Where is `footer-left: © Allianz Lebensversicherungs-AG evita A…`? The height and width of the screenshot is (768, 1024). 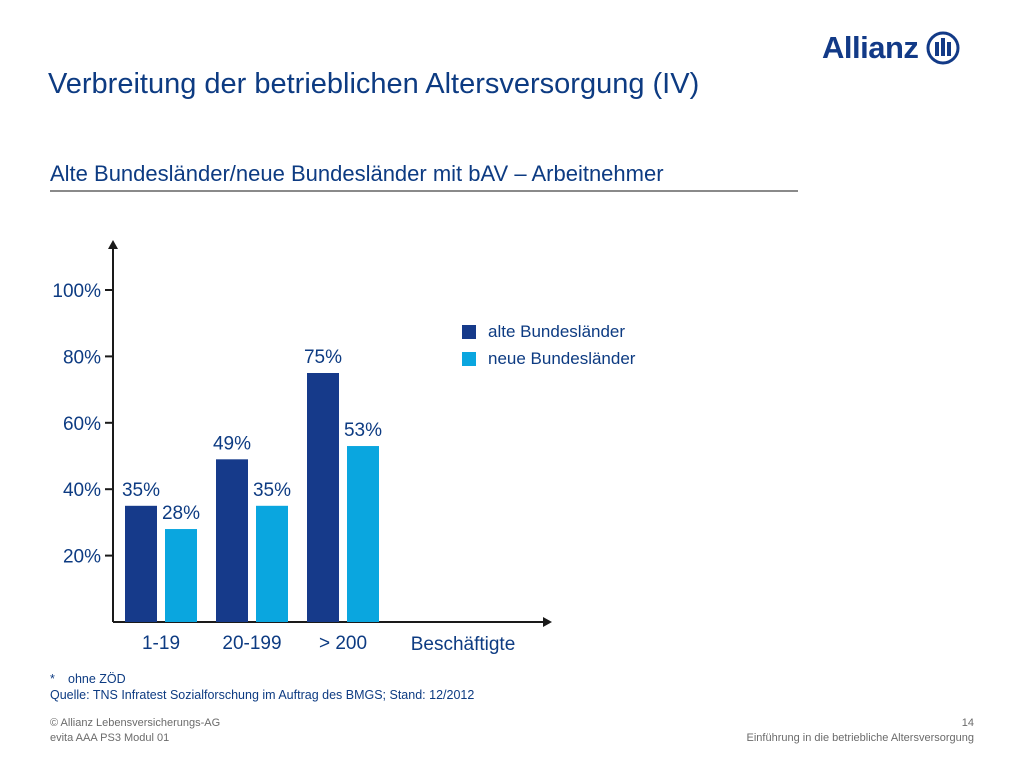 footer-left: © Allianz Lebensversicherungs-AG evita A… is located at coordinates (135, 731).